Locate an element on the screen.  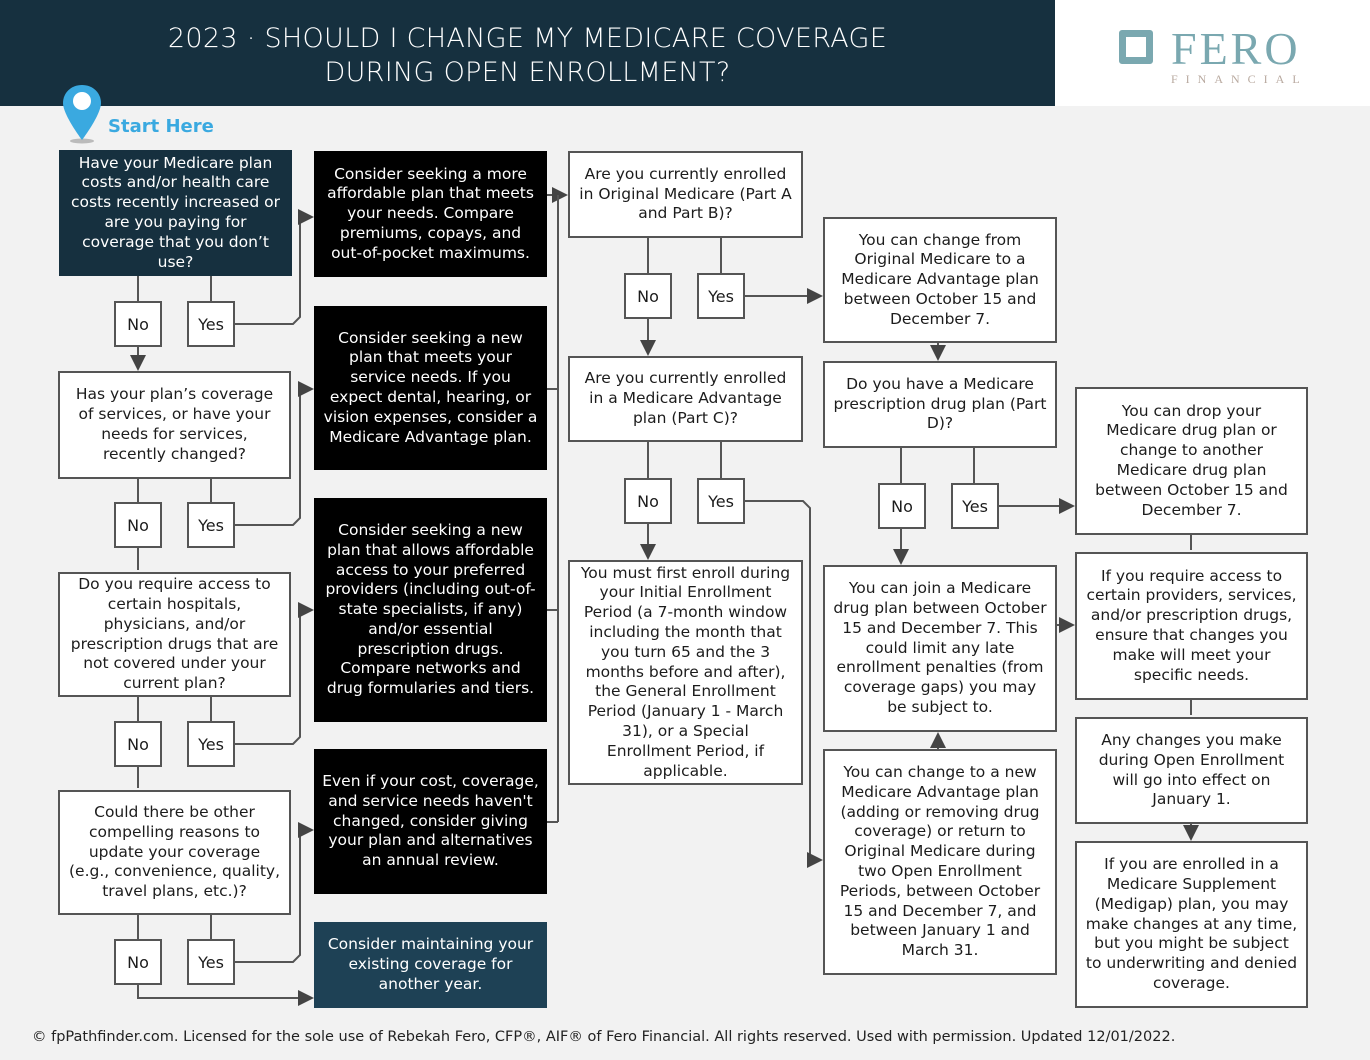
q3-yes-button: Yes is located at coordinates (211, 744).